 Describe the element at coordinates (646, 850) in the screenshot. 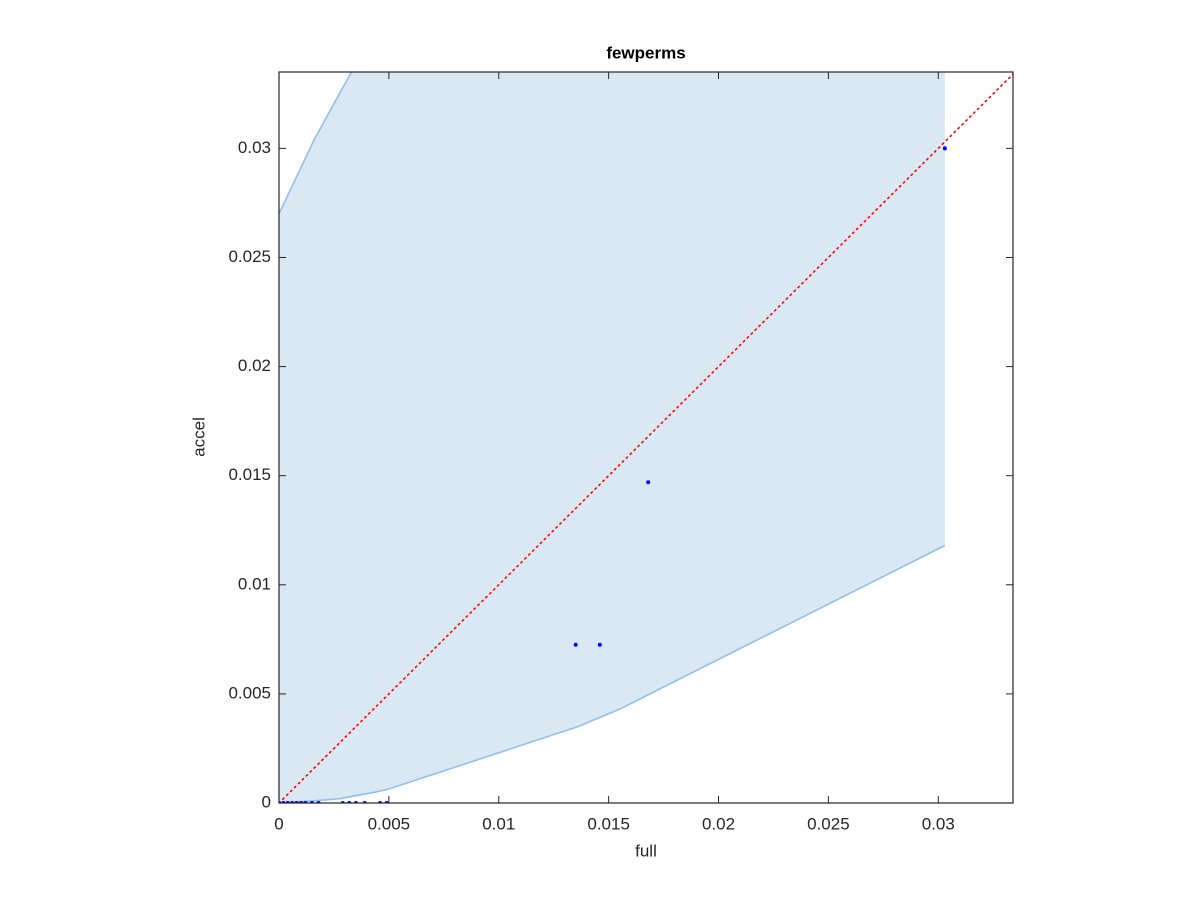

I see `x-axis-label: full` at that location.